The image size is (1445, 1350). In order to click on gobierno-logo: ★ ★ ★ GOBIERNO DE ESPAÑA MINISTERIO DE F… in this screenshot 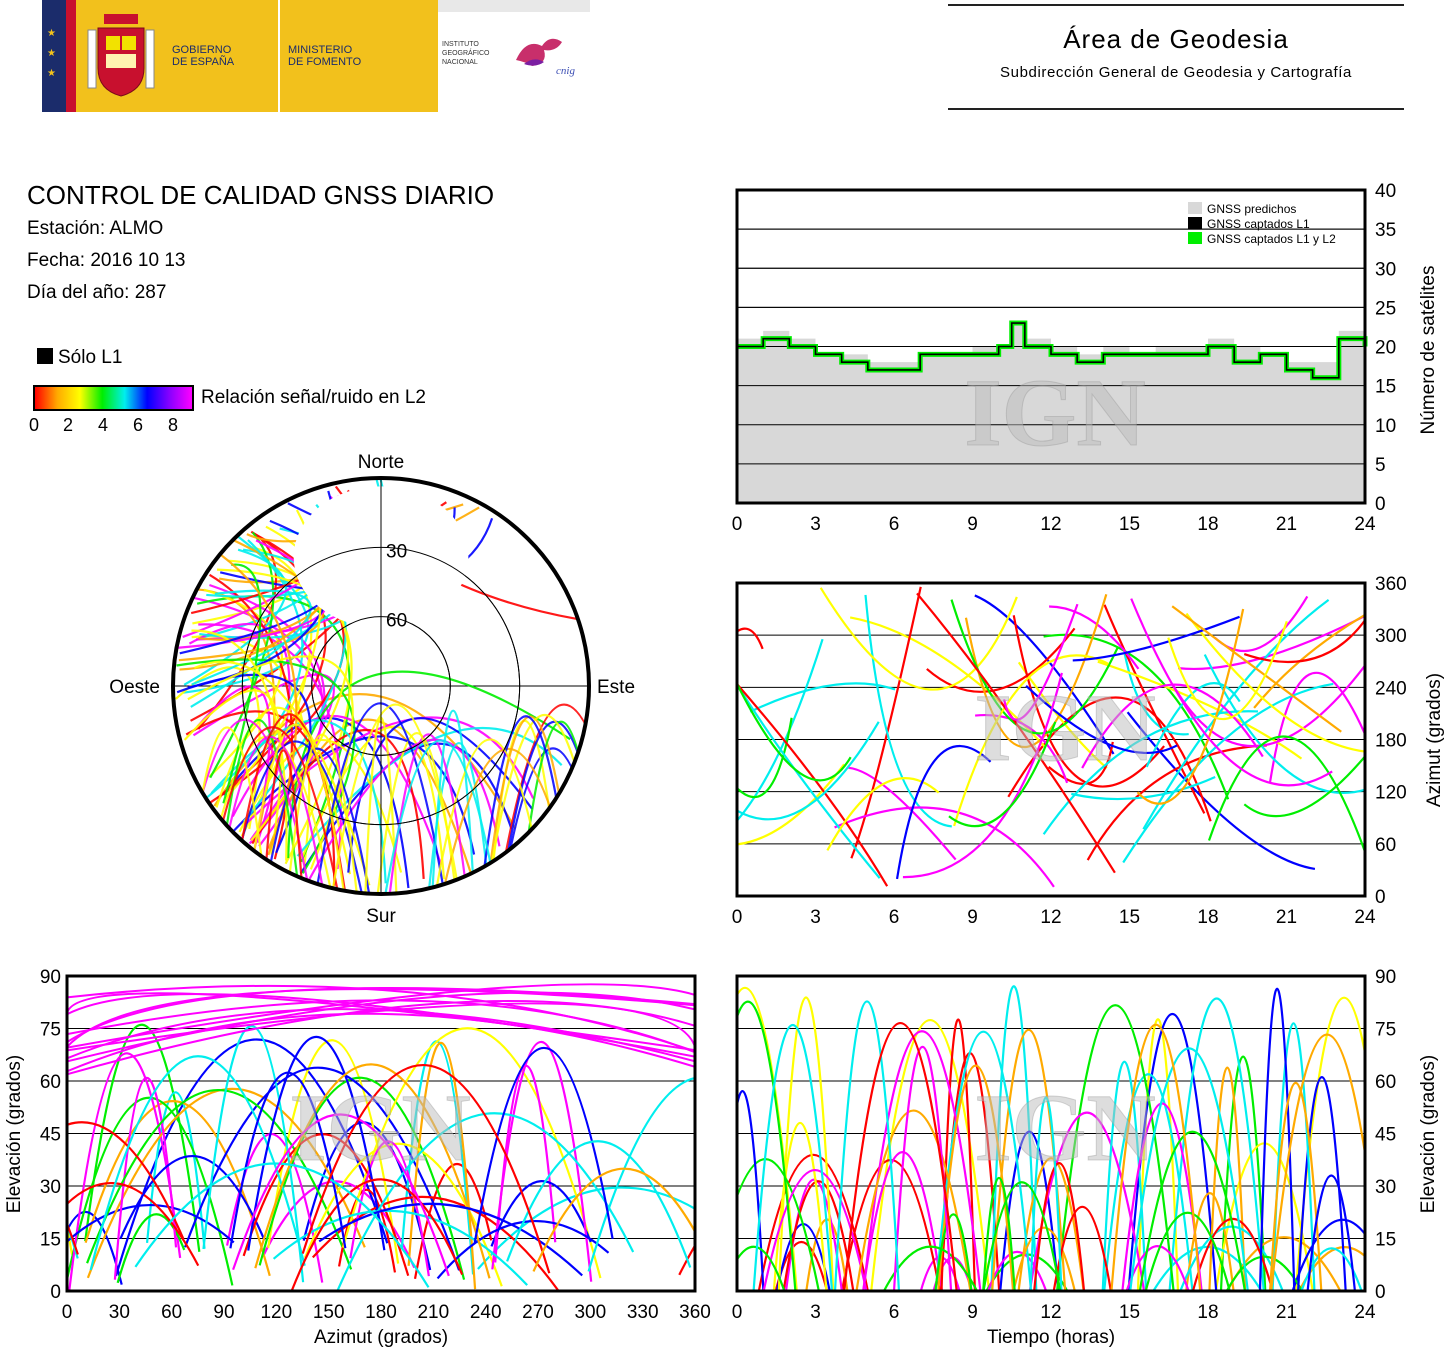, I will do `click(240, 56)`.